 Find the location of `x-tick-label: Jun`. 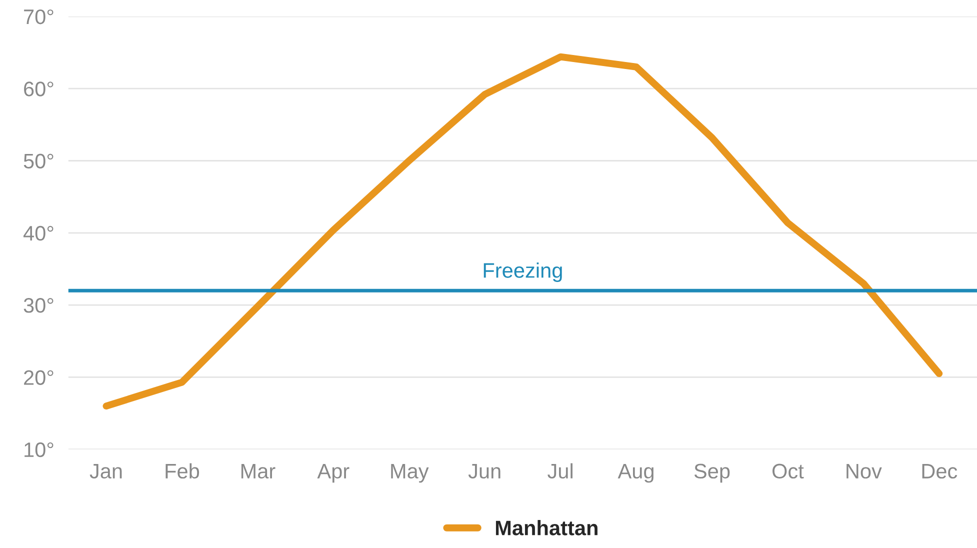

x-tick-label: Jun is located at coordinates (484, 471).